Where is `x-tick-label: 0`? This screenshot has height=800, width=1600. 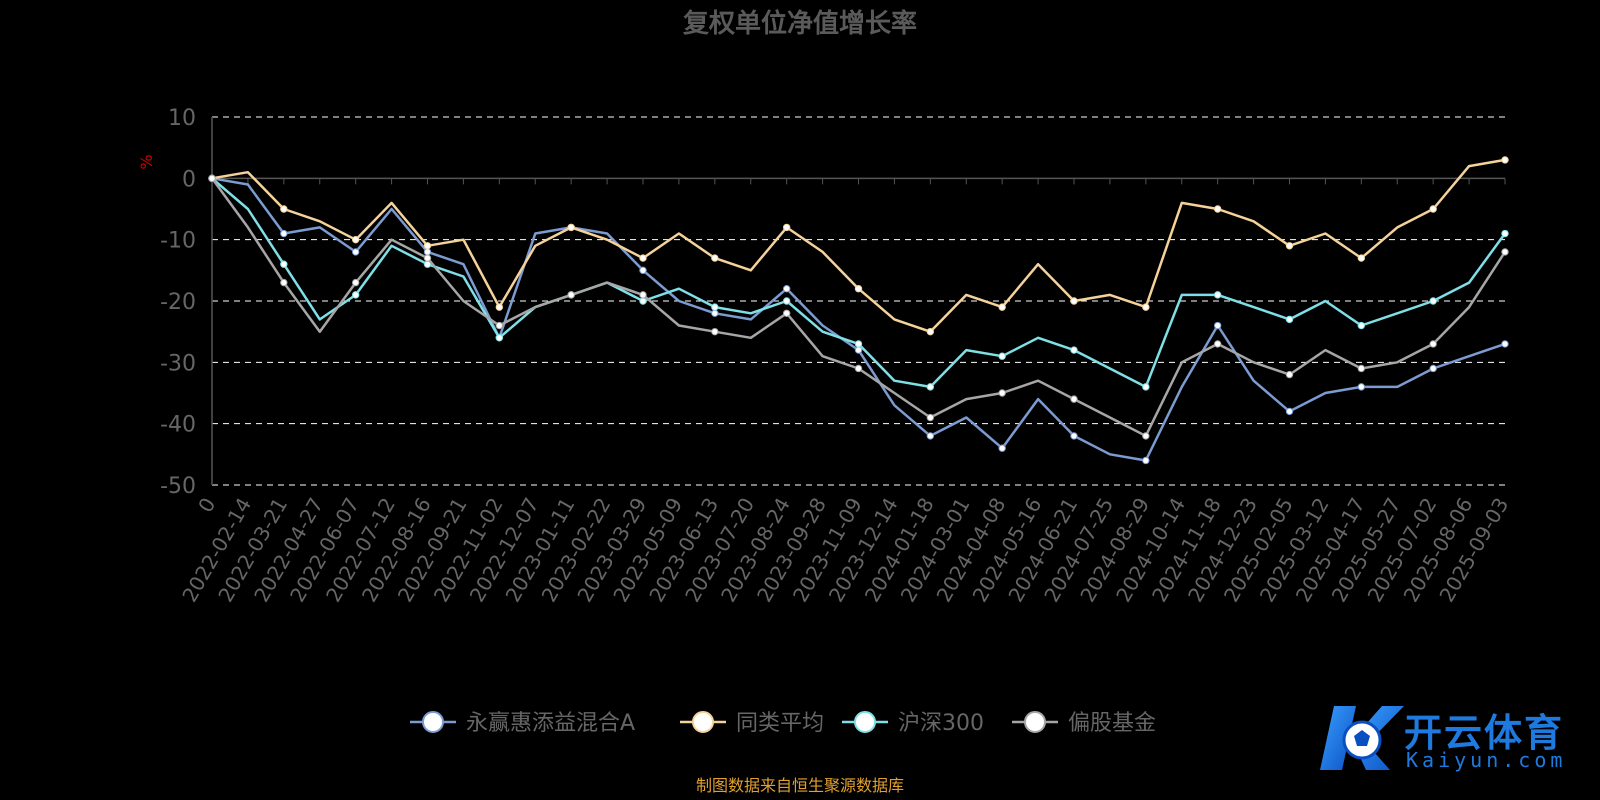 x-tick-label: 0 is located at coordinates (206, 505).